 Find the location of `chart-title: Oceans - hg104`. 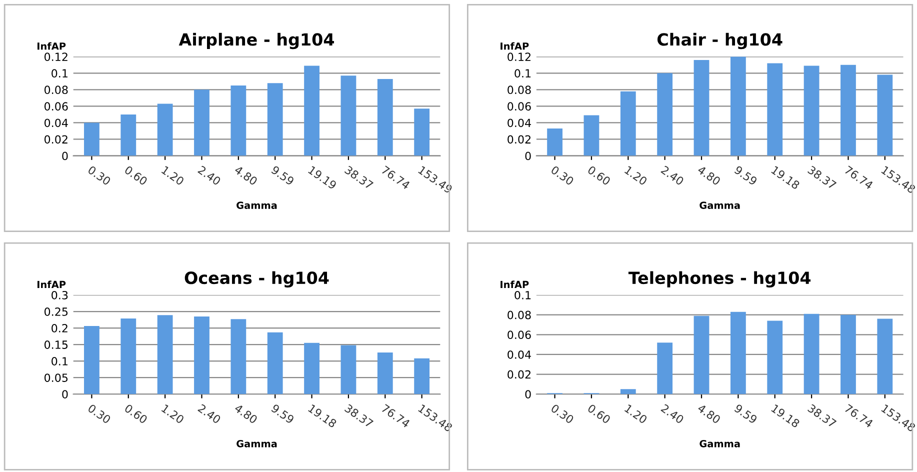

chart-title: Oceans - hg104 is located at coordinates (256, 279).